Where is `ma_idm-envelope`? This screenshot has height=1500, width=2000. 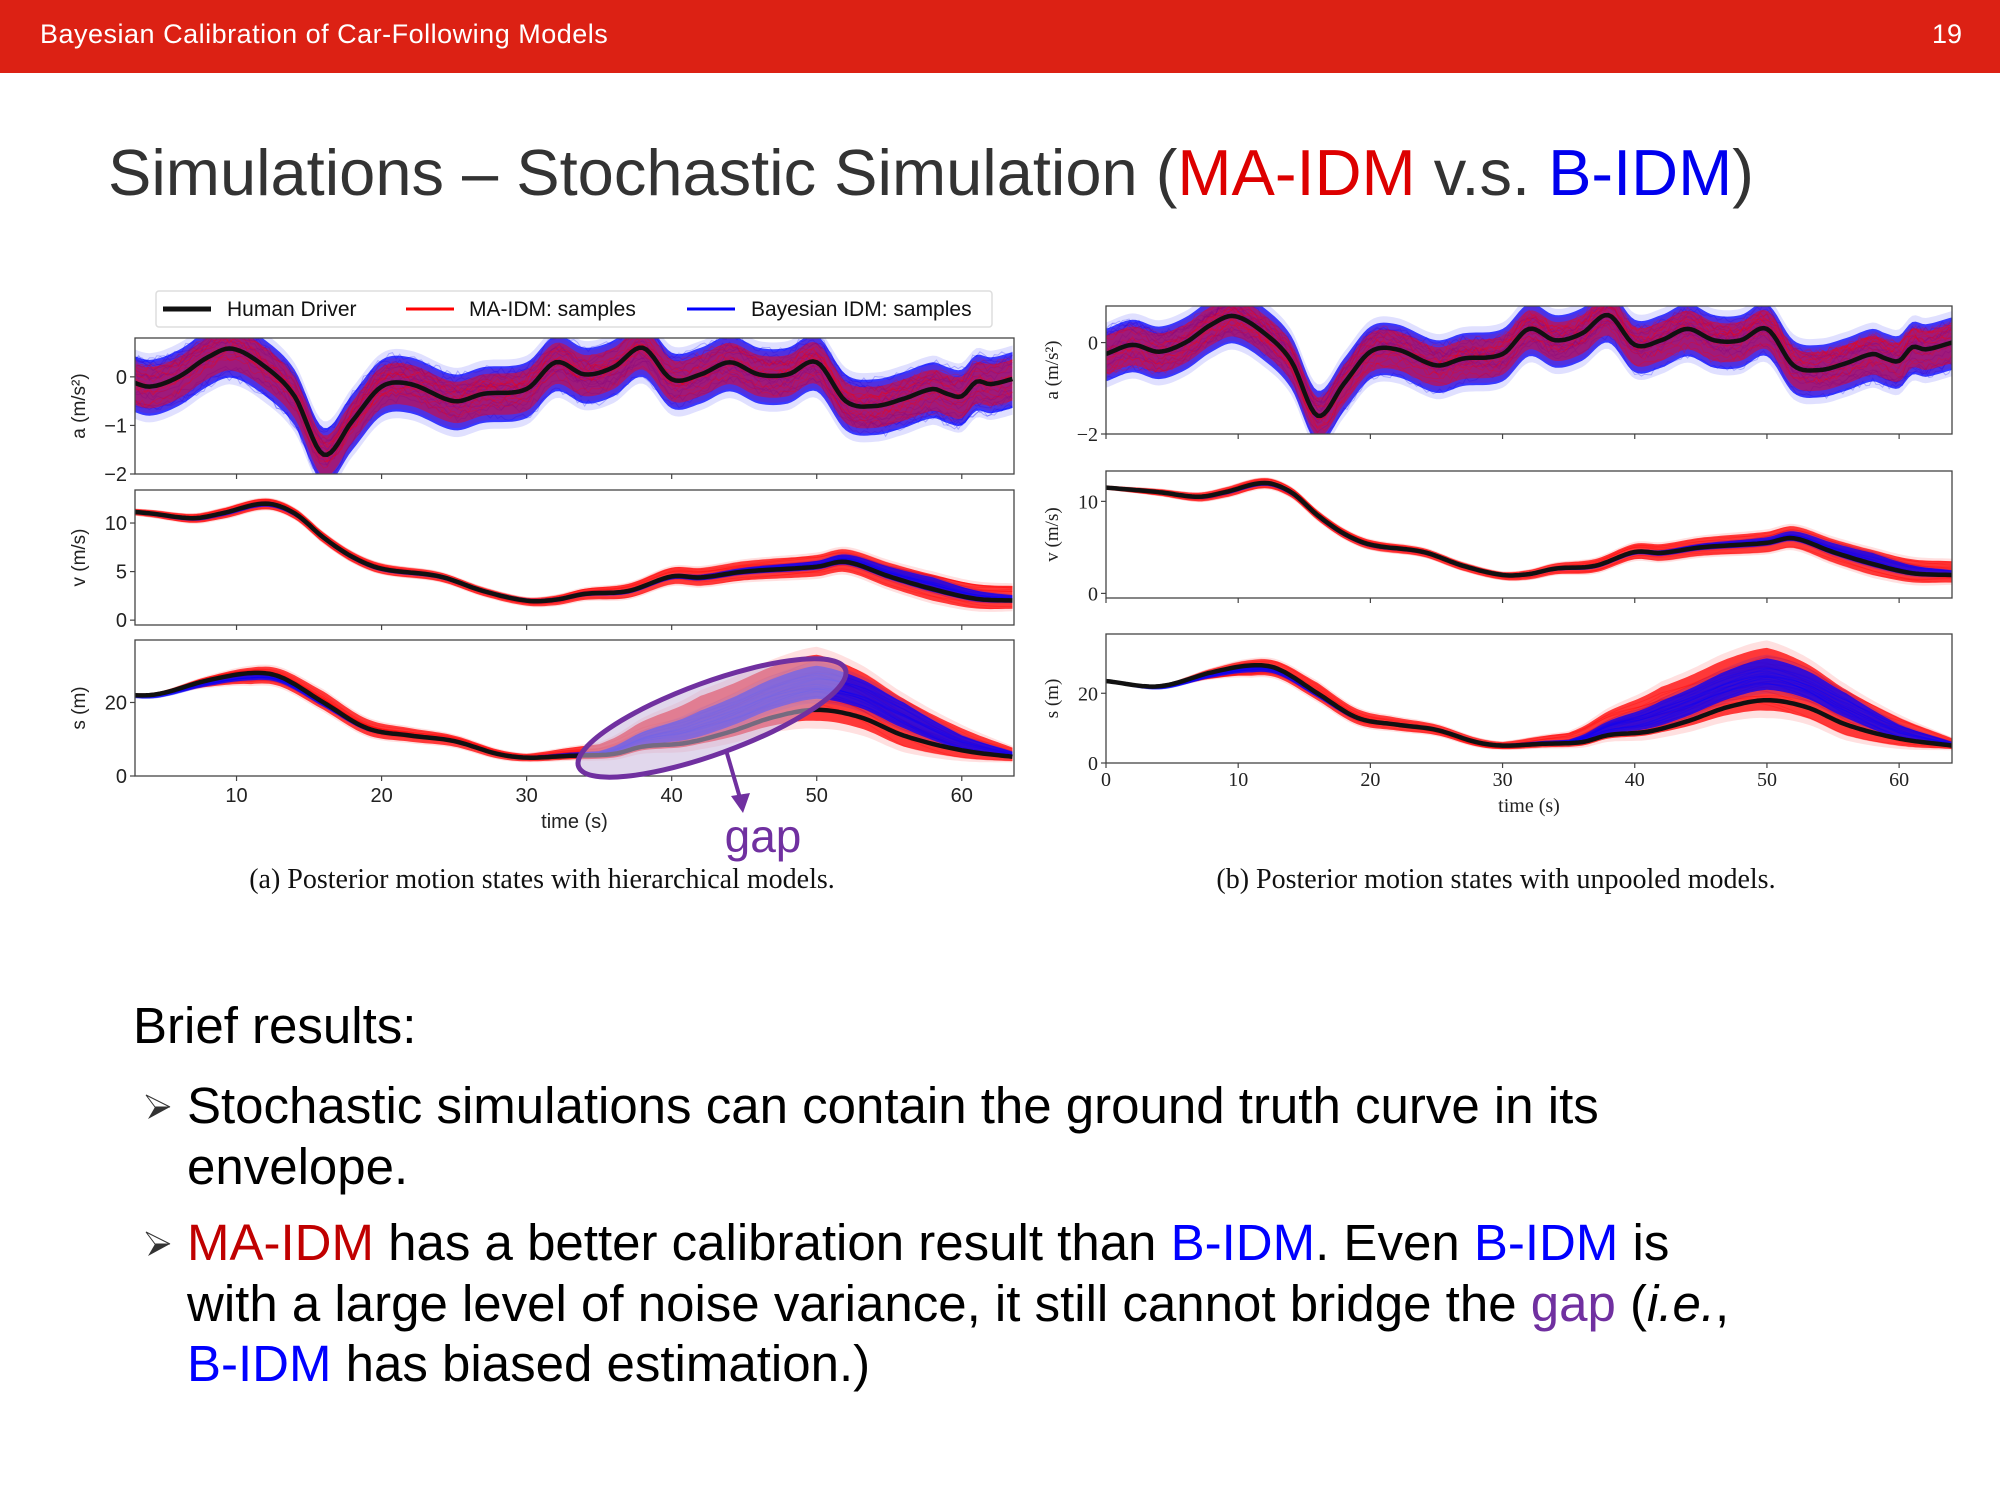
ma_idm-envelope is located at coordinates (574, 554).